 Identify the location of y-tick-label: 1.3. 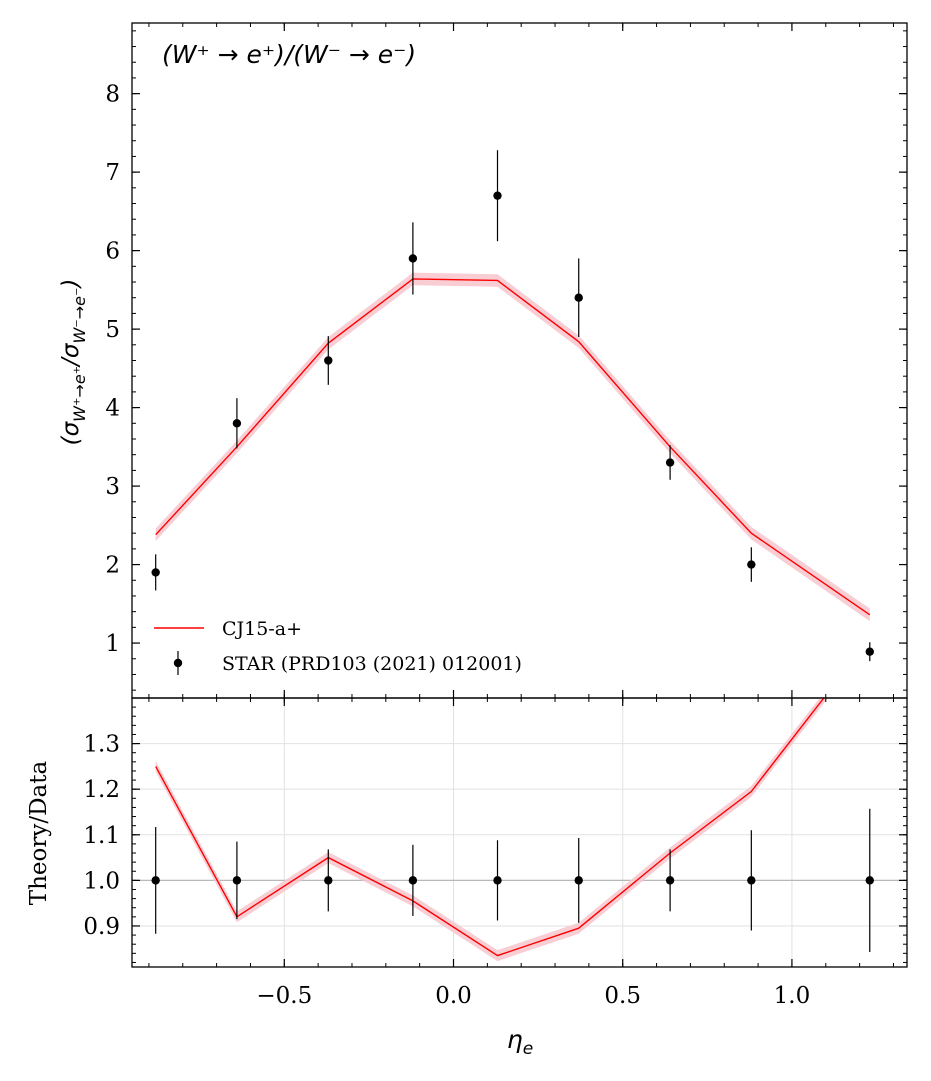
(101, 745).